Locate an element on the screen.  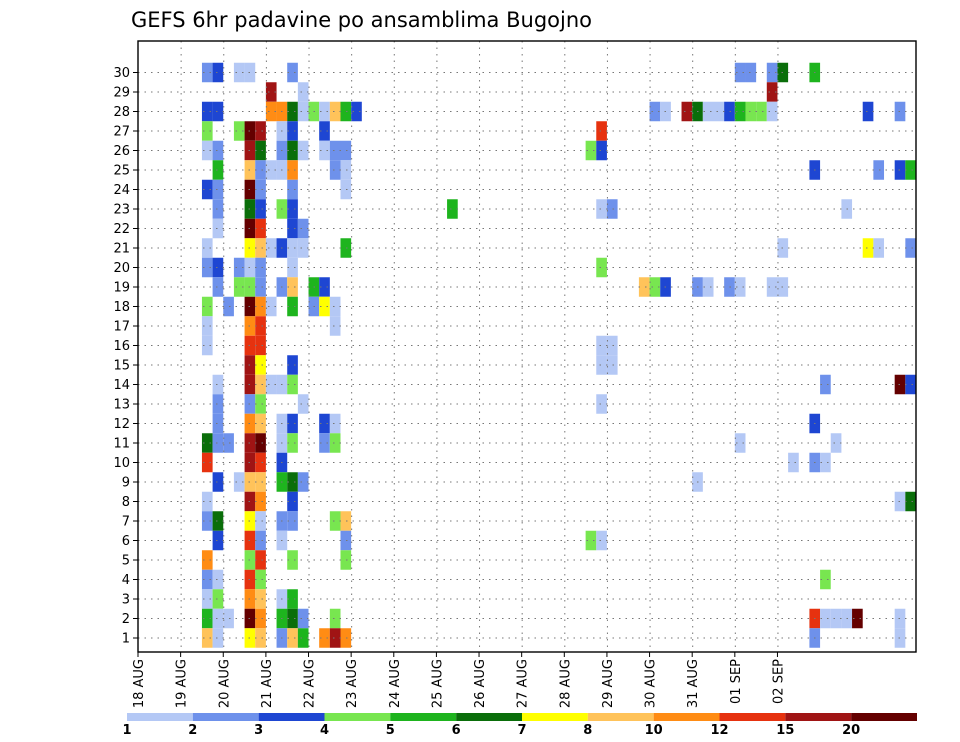
x-tick-label: 24 AUG is located at coordinates (395, 683).